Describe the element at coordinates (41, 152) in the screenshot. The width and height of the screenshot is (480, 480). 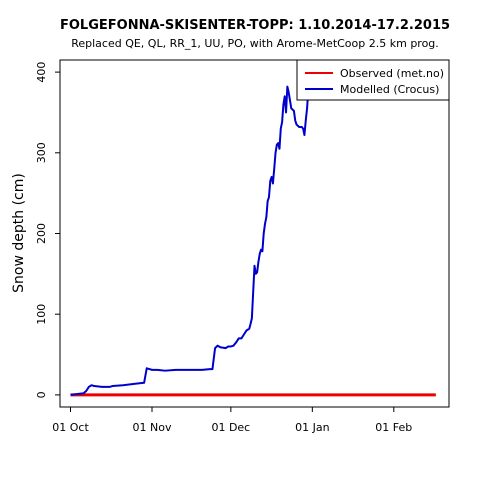
I see `y-tick-label: 300` at that location.